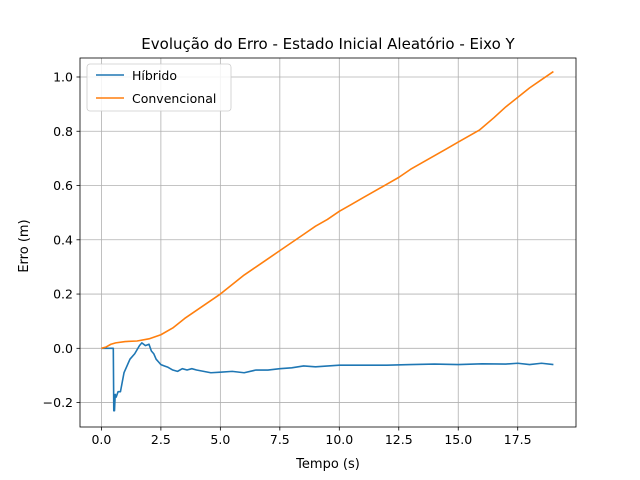  Describe the element at coordinates (63, 294) in the screenshot. I see `y-tick-label: 0.2` at that location.